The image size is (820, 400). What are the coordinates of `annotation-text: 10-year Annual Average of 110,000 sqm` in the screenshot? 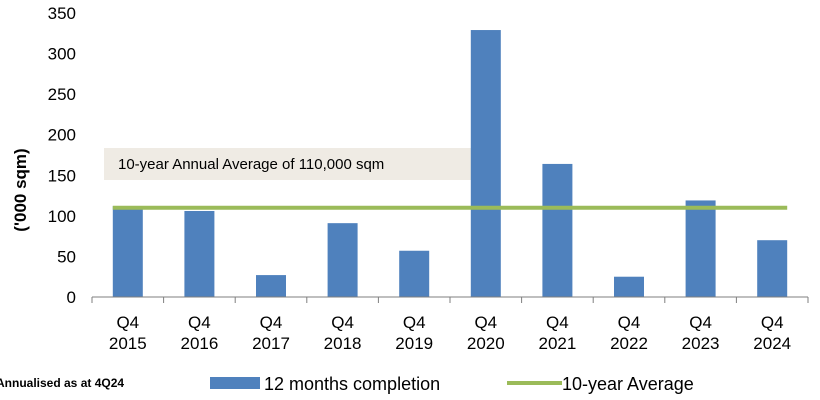 It's located at (251, 164).